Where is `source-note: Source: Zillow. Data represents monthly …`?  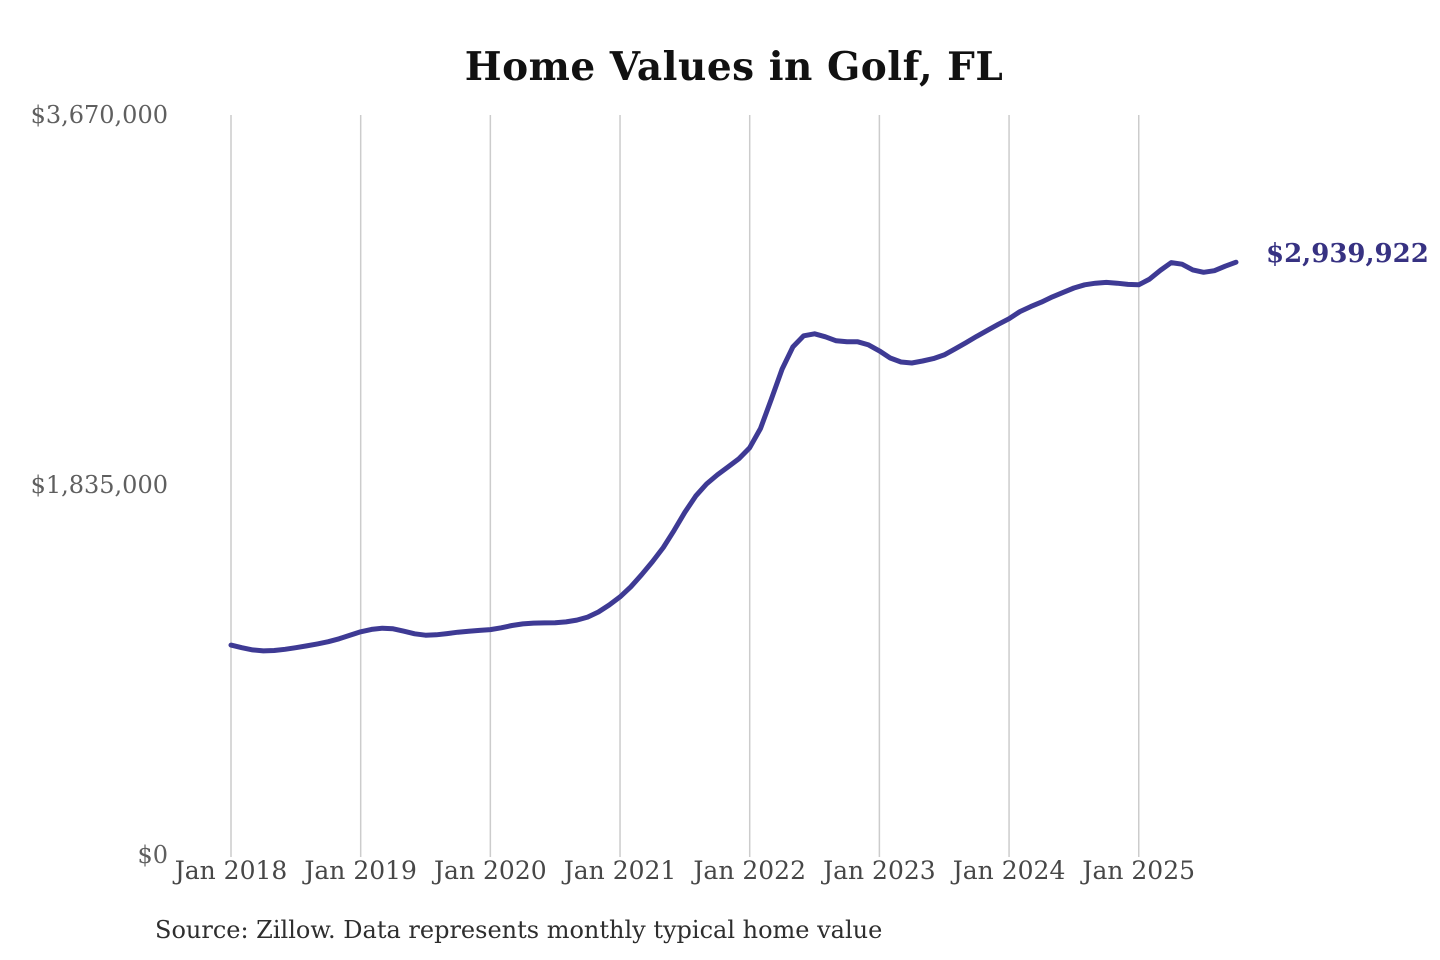
source-note: Source: Zillow. Data represents monthly … is located at coordinates (519, 930).